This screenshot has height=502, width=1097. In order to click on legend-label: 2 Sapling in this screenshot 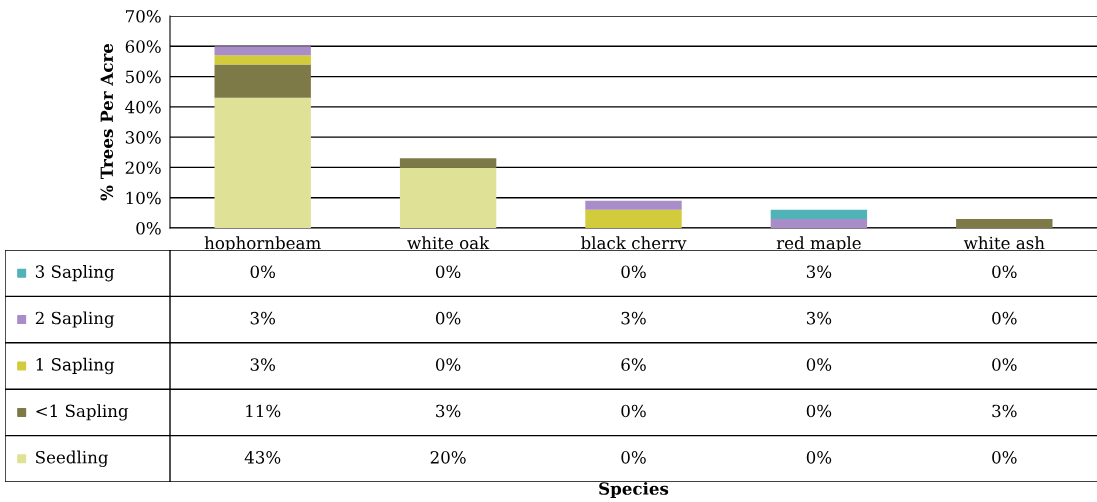, I will do `click(75, 319)`.